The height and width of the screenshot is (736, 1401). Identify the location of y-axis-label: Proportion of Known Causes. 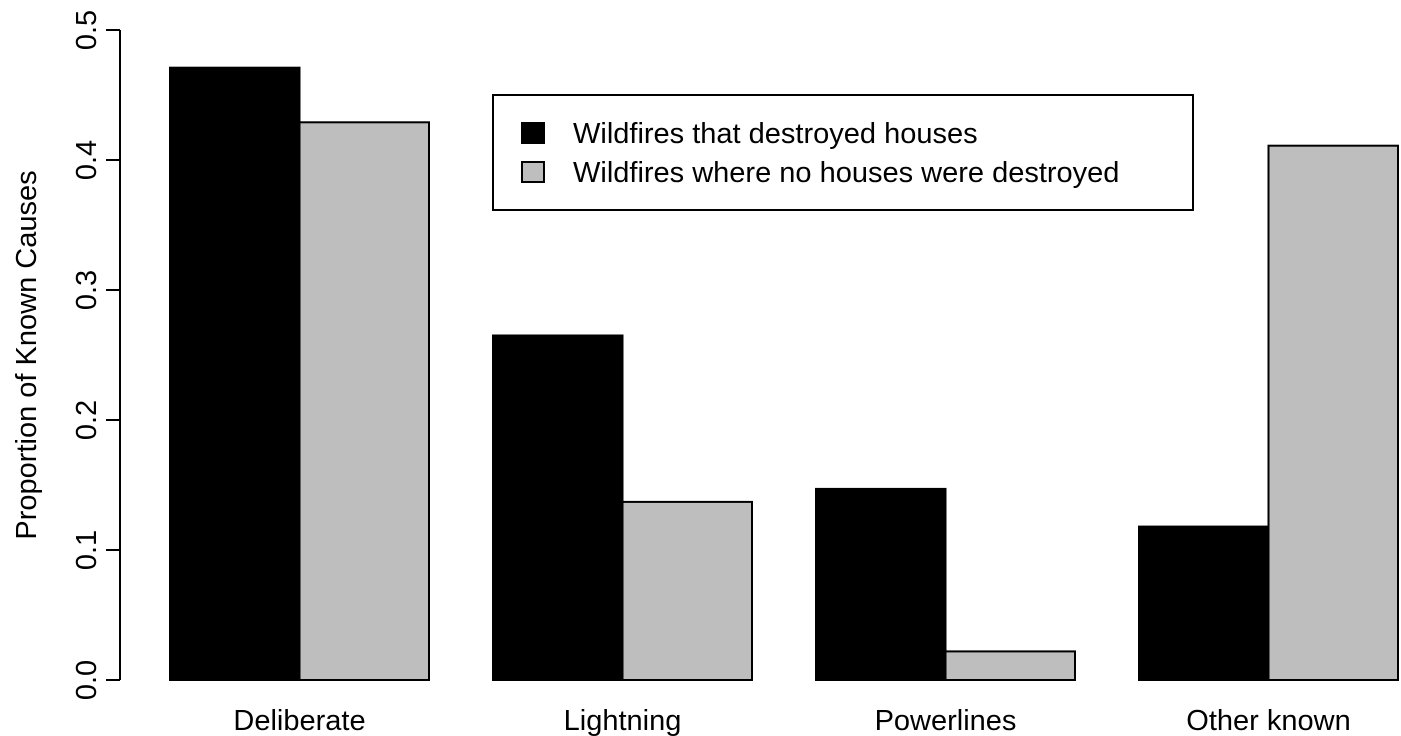
(27, 354).